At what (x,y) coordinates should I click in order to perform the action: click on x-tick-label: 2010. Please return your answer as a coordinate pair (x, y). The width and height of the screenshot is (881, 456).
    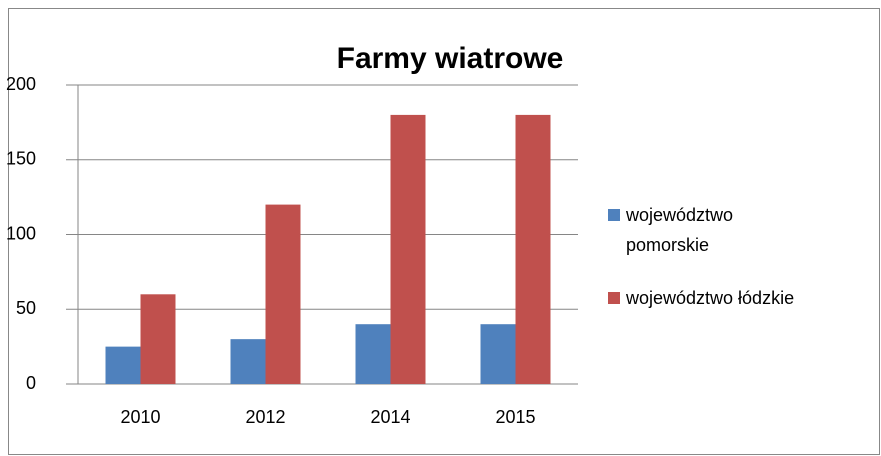
    Looking at the image, I should click on (140, 417).